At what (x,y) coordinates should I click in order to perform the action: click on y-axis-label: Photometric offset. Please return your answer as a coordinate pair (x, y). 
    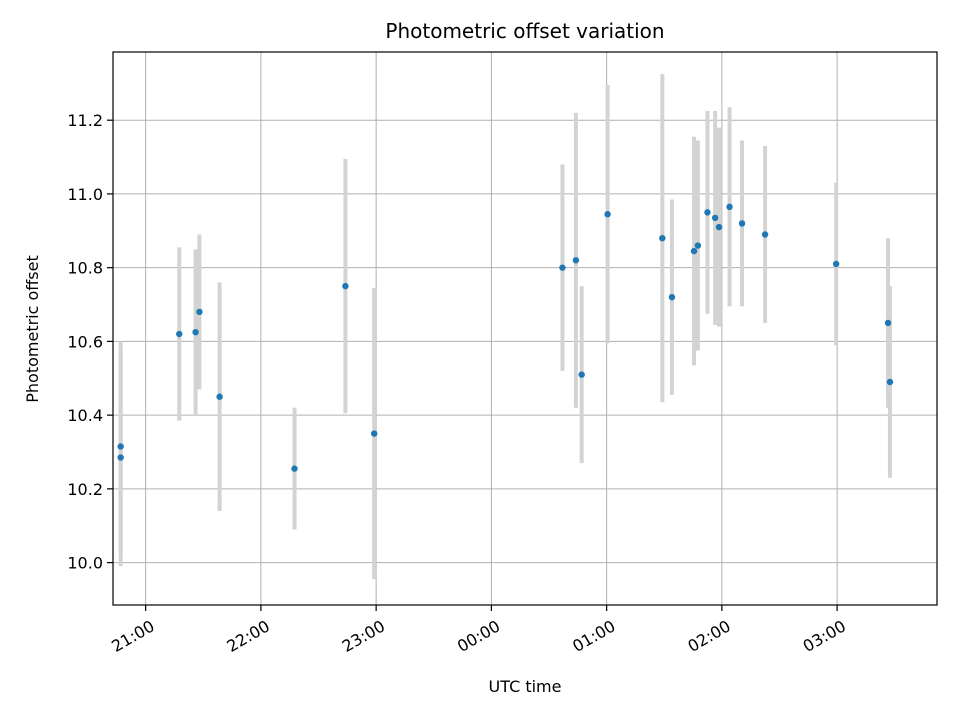
    Looking at the image, I should click on (32, 329).